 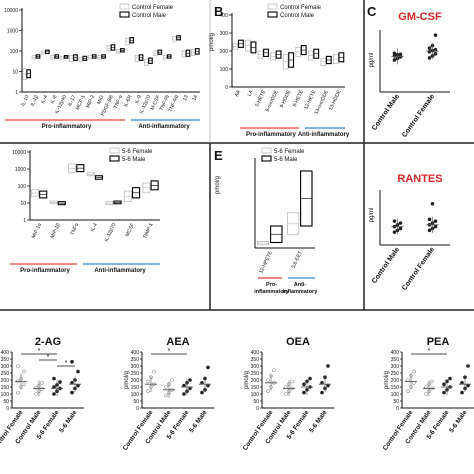 I want to click on legend-label: 5-6 Female, so click(x=289, y=152).